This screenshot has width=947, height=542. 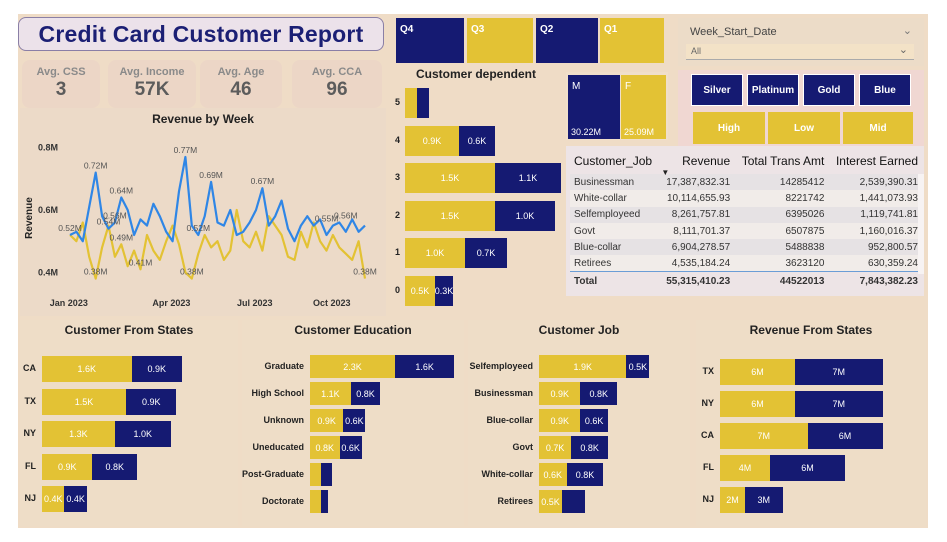 I want to click on table-cell: 8,111,701.37, so click(x=697, y=231).